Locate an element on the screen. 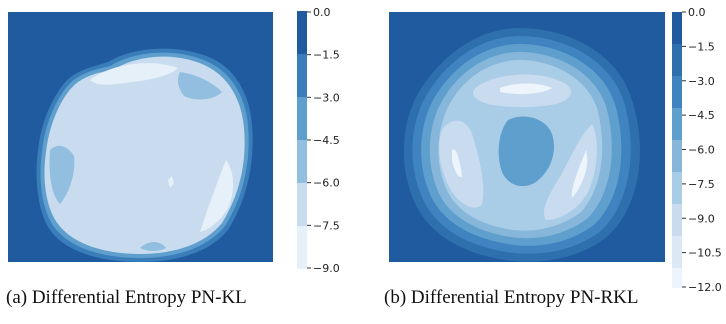 This screenshot has width=726, height=324. colorbar-b: 0.0 −1.5 −3.0 −4.5 −6.0 −7.5 −9.0 −10.5 −12.0 is located at coordinates (697, 150).